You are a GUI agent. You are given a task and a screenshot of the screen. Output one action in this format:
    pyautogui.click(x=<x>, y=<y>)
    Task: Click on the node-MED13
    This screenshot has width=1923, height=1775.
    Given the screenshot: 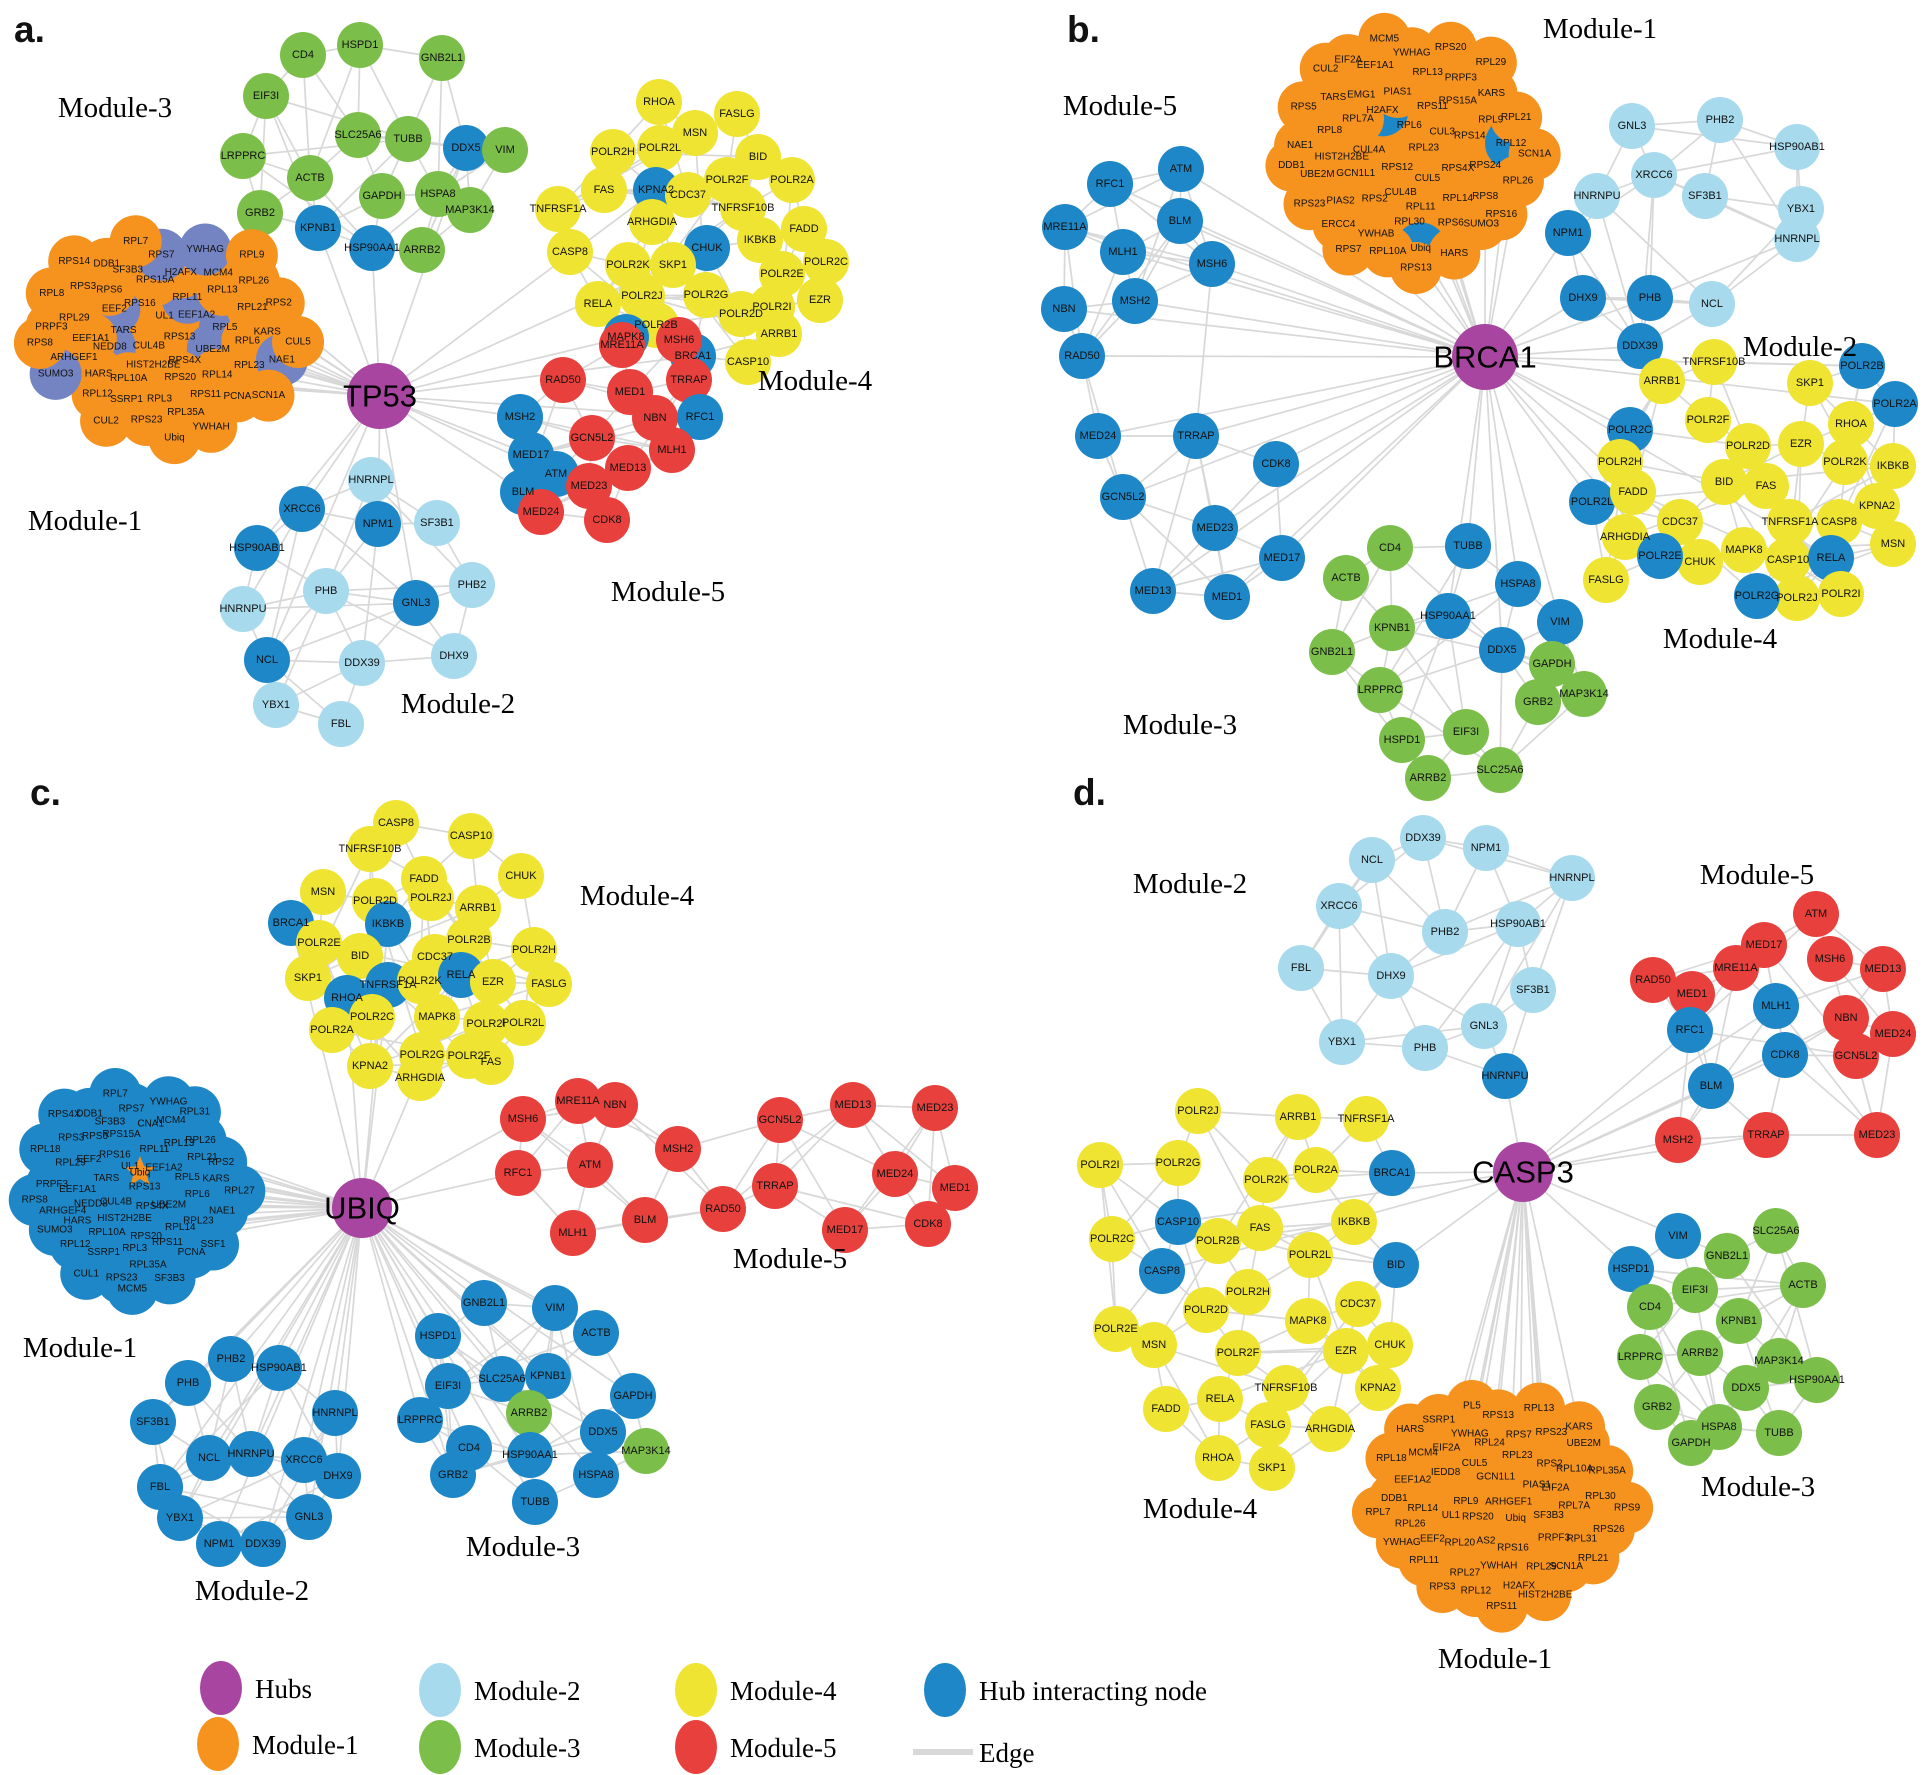 What is the action you would take?
    pyautogui.click(x=853, y=1105)
    